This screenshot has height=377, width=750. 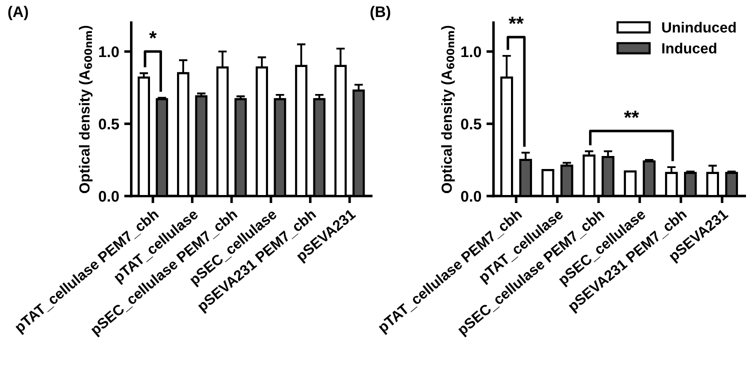 What do you see at coordinates (153, 34) in the screenshot?
I see `annotation: *` at bounding box center [153, 34].